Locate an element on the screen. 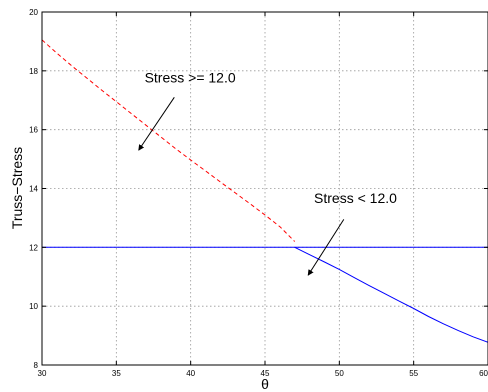 The height and width of the screenshot is (392, 488). annotation-label-1: Stress >= 12.0 is located at coordinates (190, 78).